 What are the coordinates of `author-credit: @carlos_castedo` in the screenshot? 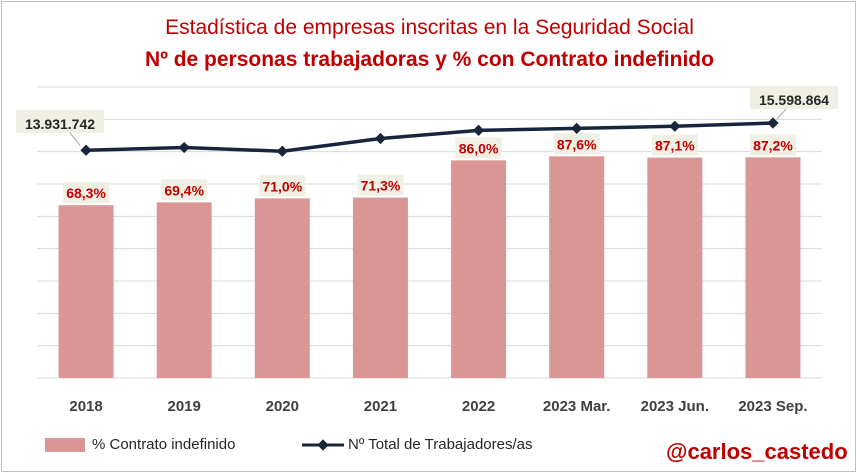 It's located at (757, 451).